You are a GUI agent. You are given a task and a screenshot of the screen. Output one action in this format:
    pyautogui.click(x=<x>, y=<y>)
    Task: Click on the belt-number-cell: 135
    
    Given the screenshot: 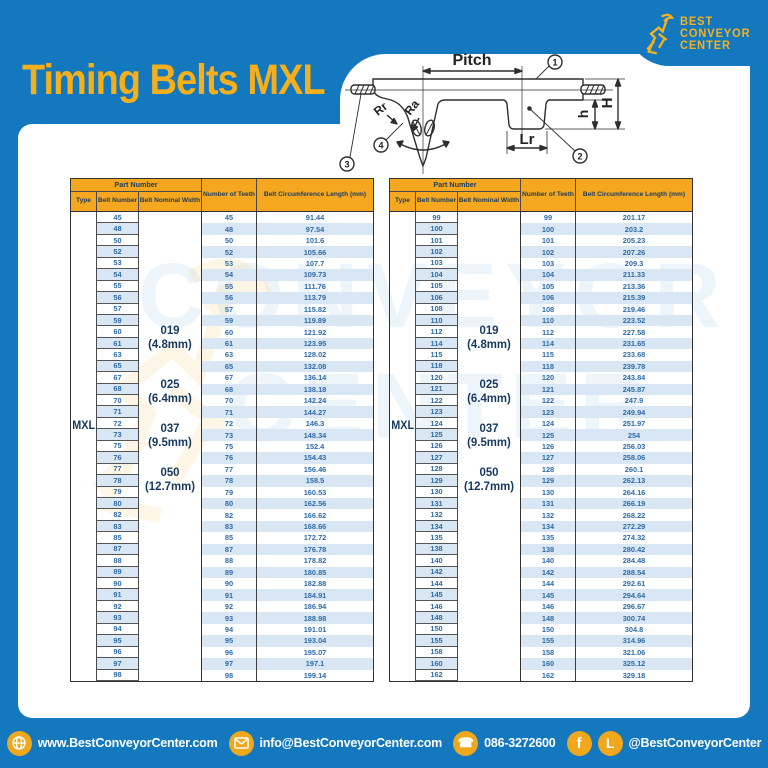 What is the action you would take?
    pyautogui.click(x=436, y=538)
    